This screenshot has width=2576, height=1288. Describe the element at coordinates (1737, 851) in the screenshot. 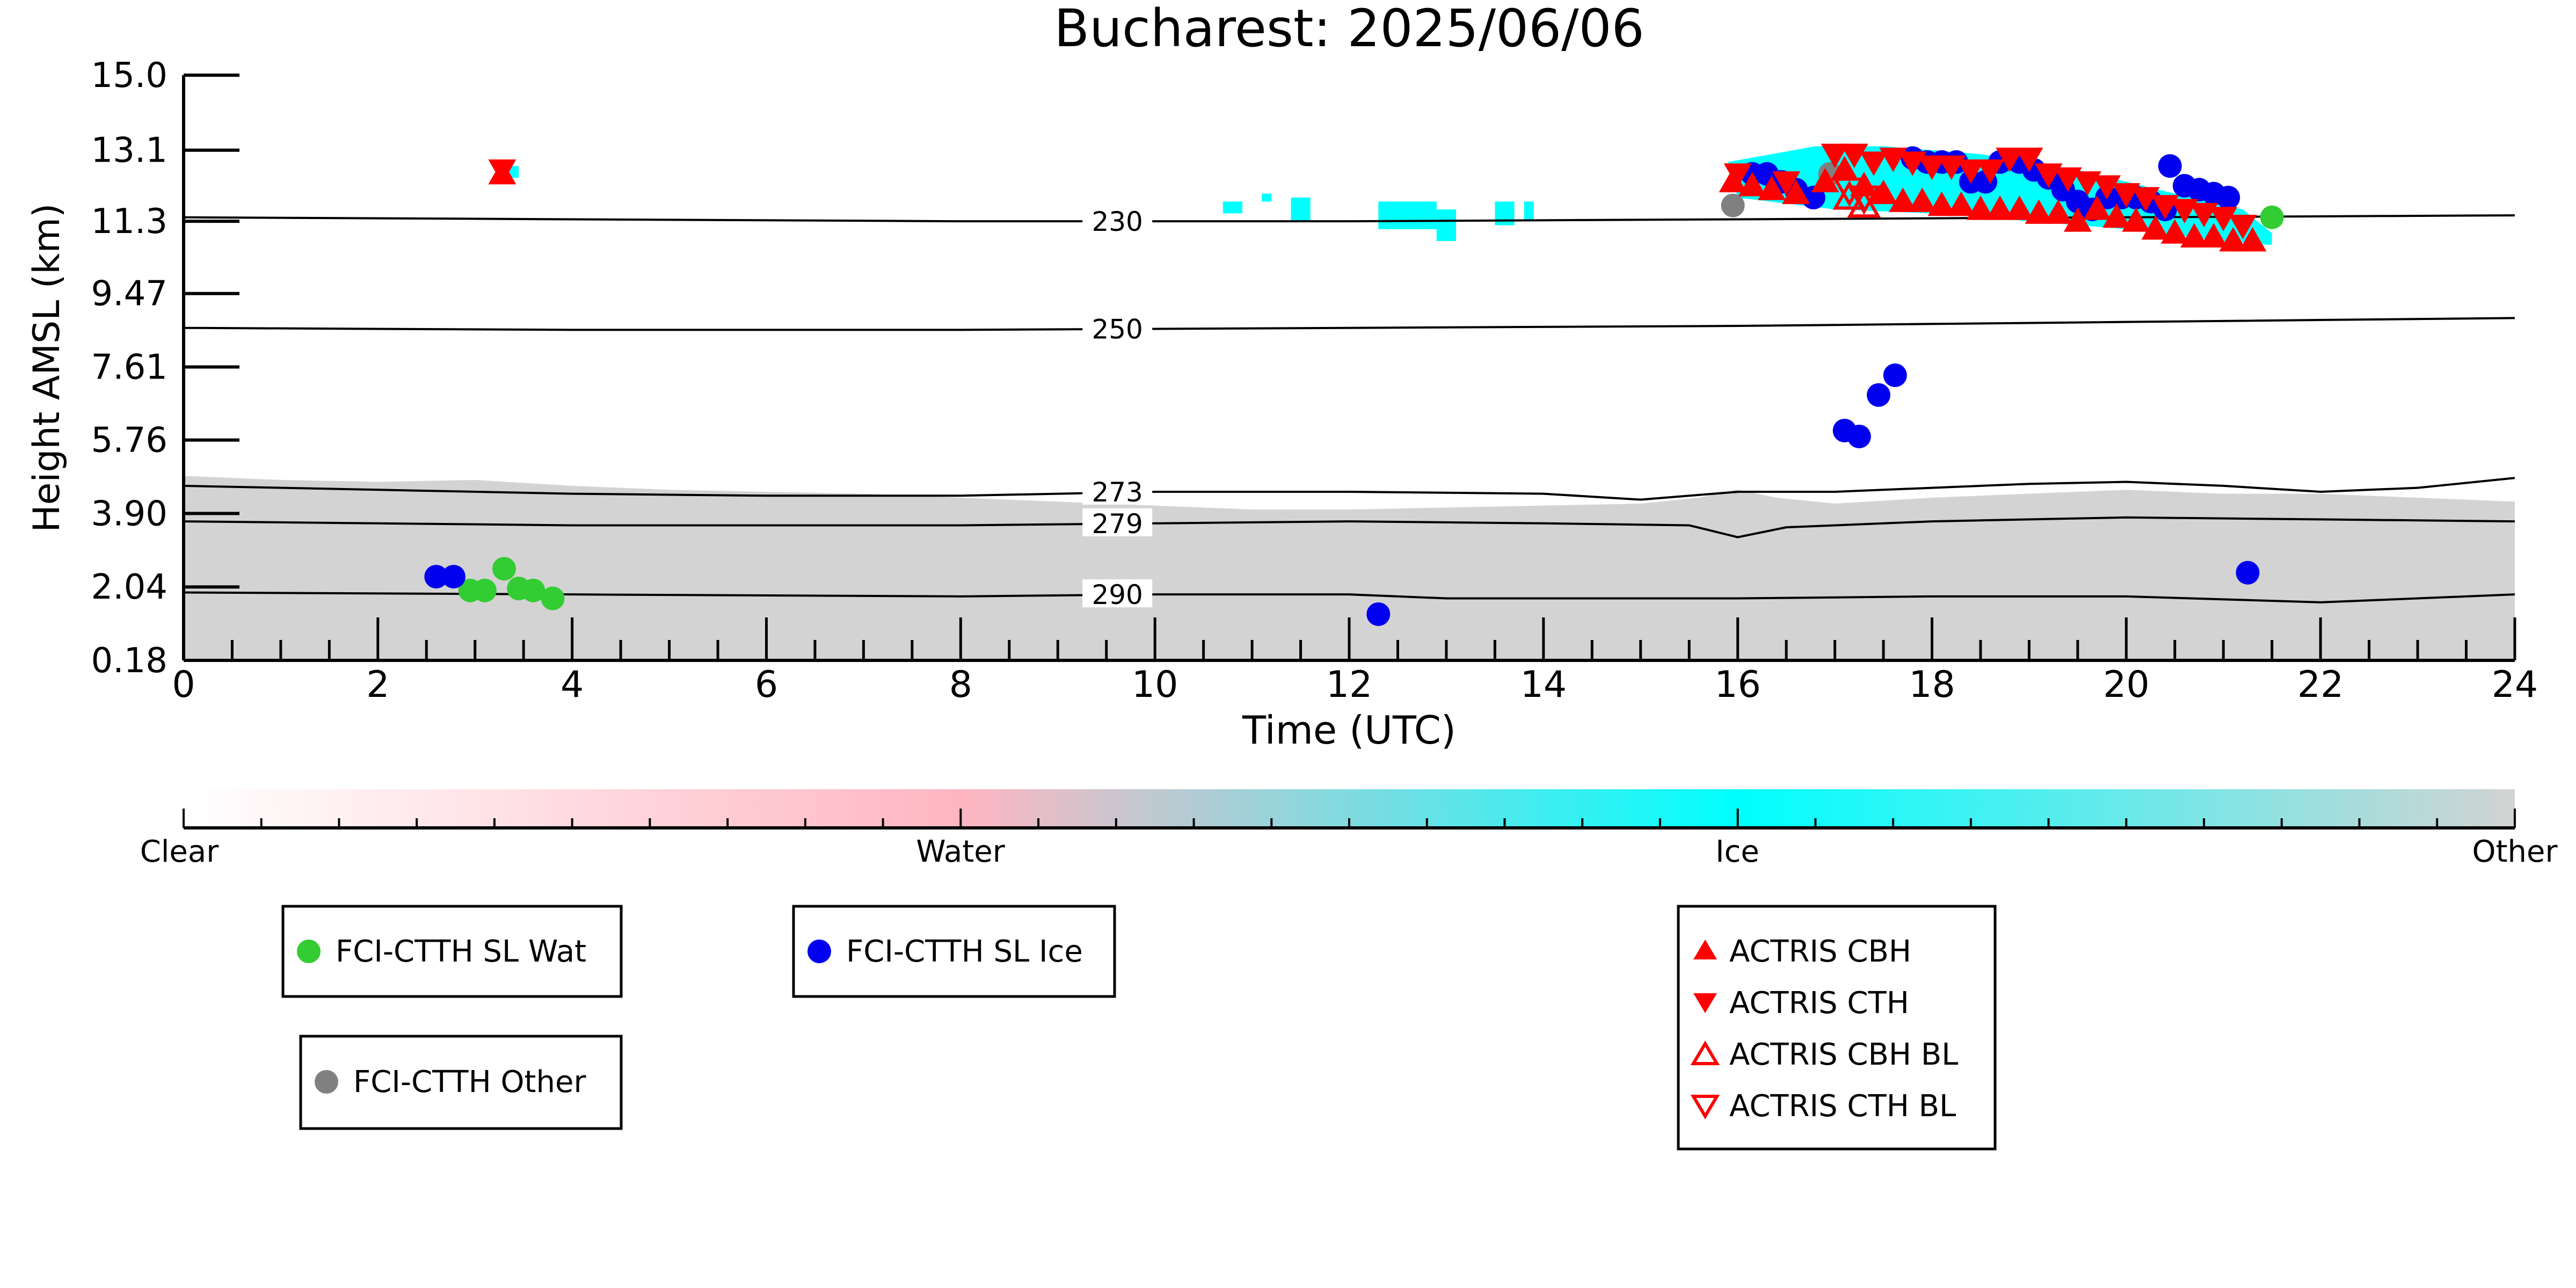

I see `colorbar-label-ice: Ice` at that location.